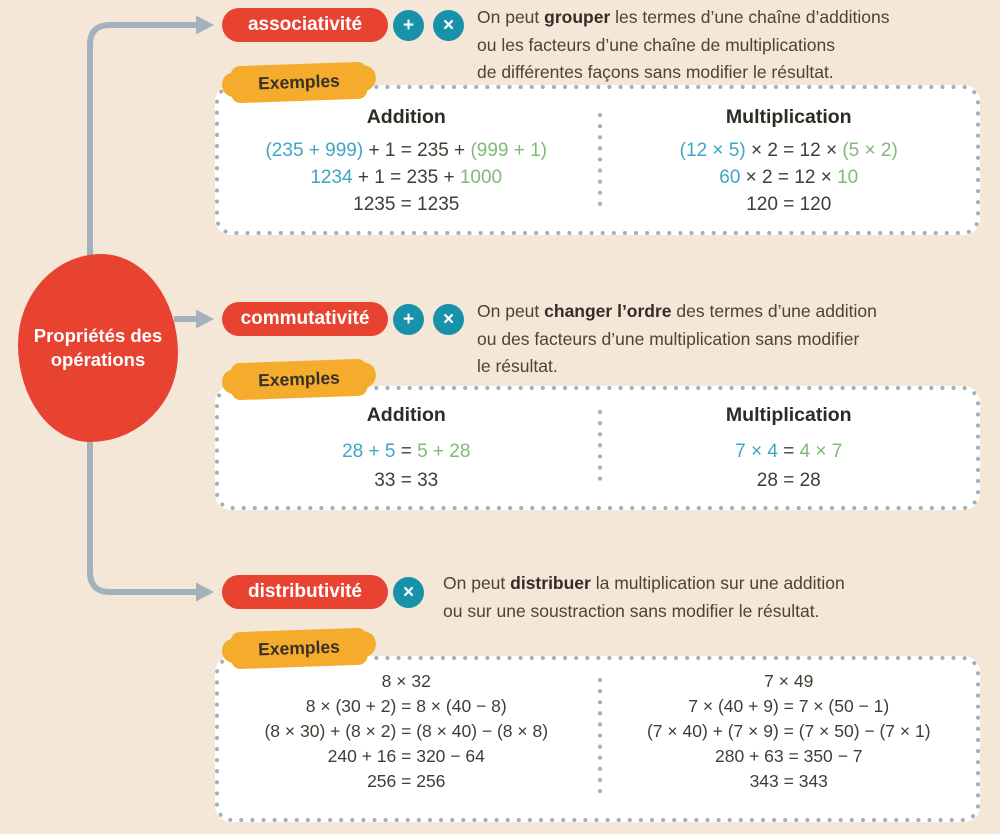  Describe the element at coordinates (789, 204) in the screenshot. I see `math-equation-line: 120 = 120` at that location.